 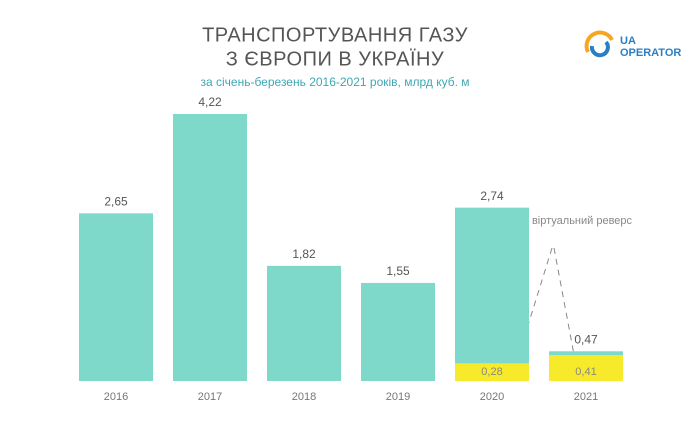 What do you see at coordinates (492, 196) in the screenshot?
I see `value-label: 2,74` at bounding box center [492, 196].